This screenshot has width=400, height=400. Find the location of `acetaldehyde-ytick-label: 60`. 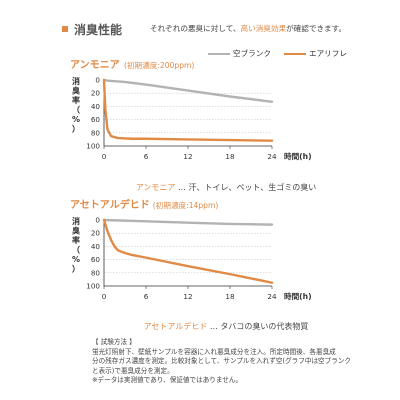

acetaldehyde-ytick-label: 60 is located at coordinates (96, 259).